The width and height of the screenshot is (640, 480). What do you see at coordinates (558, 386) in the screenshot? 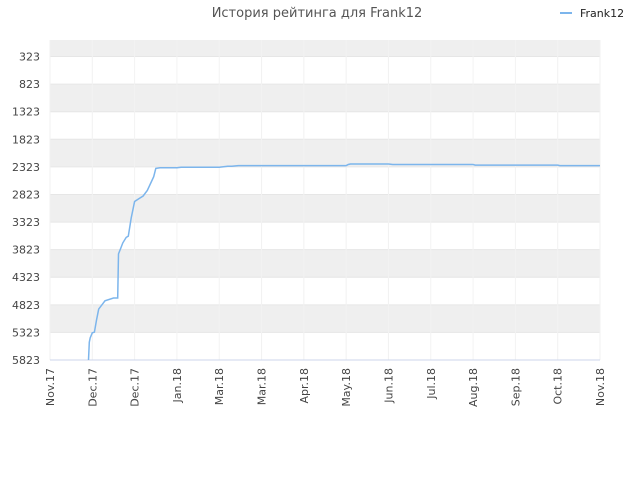
I see `x-tick-label: Oct.18` at bounding box center [558, 386].